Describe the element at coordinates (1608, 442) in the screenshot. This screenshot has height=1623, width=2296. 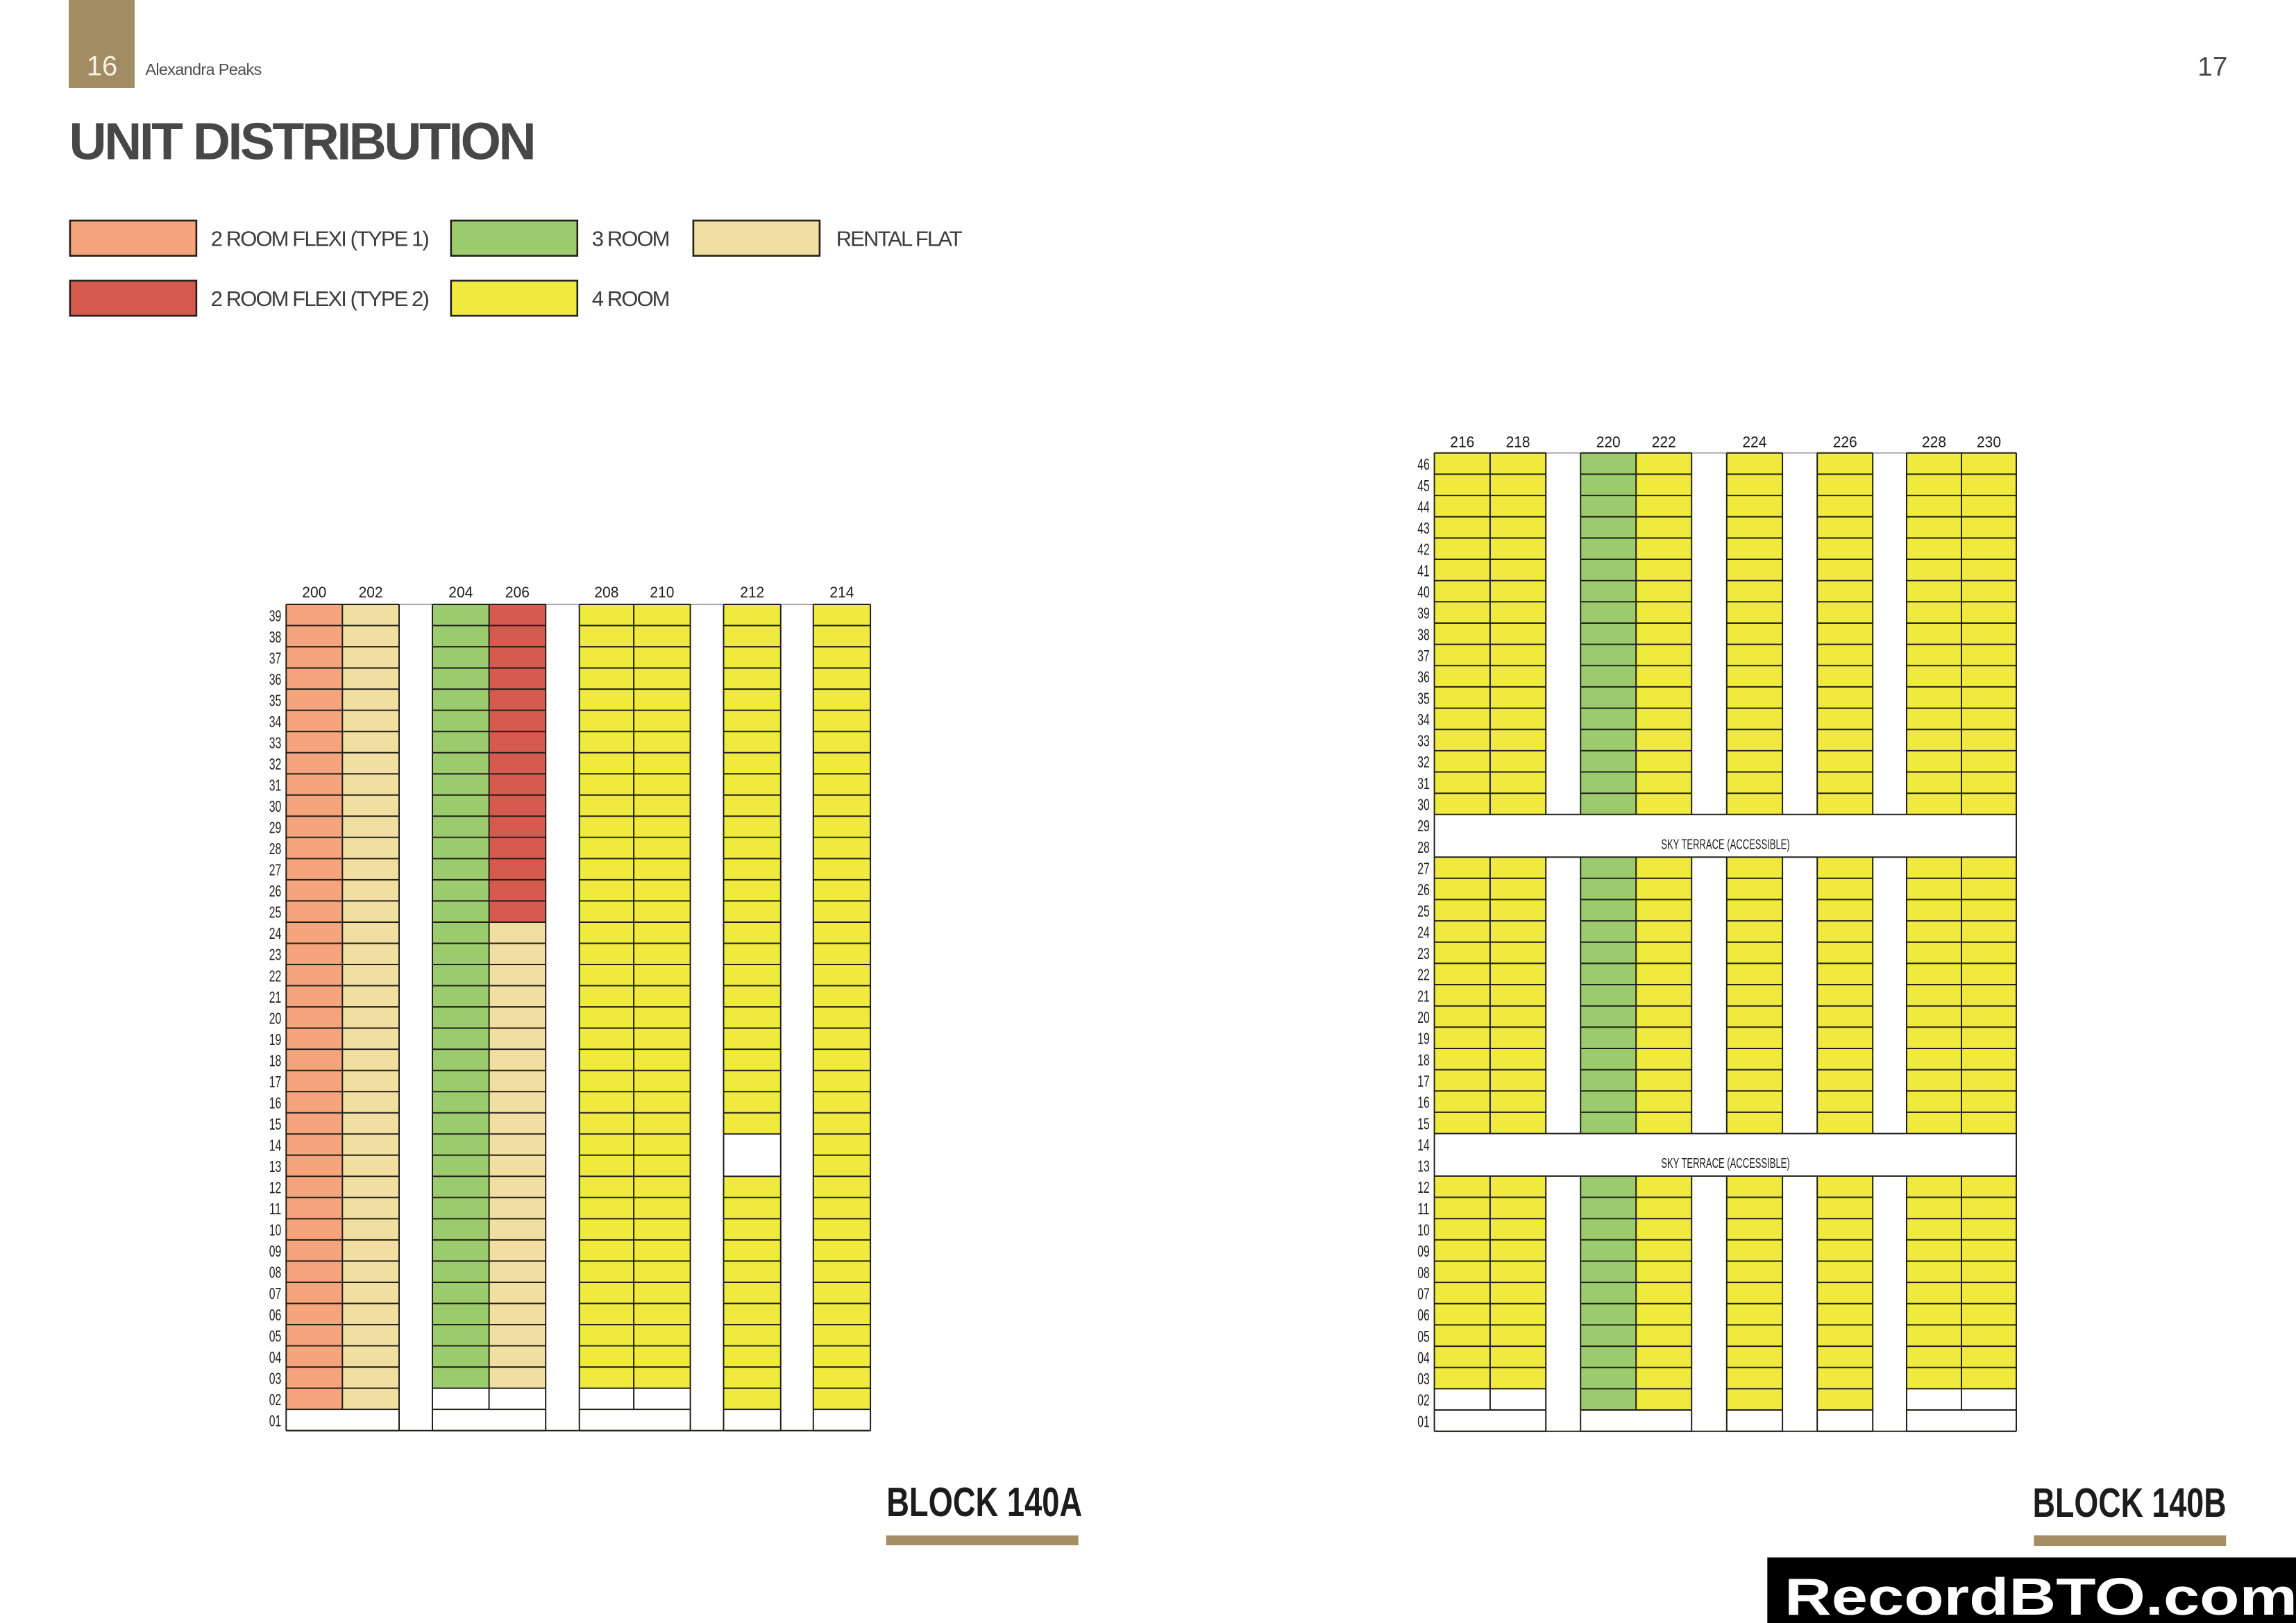
I see `svg-text: 220` at that location.